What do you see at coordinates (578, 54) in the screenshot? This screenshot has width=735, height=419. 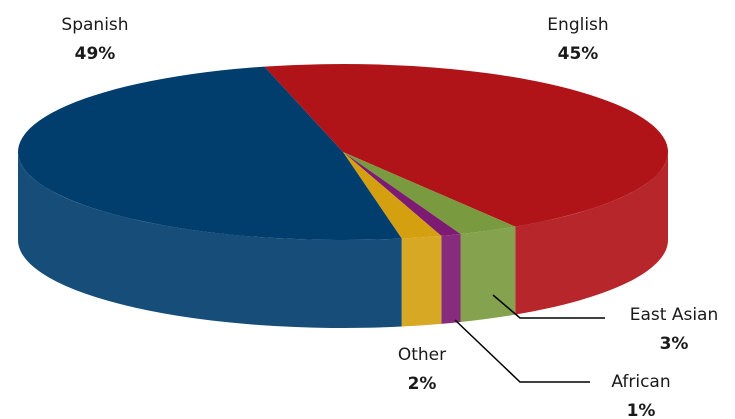 I see `value-label: 45%` at bounding box center [578, 54].